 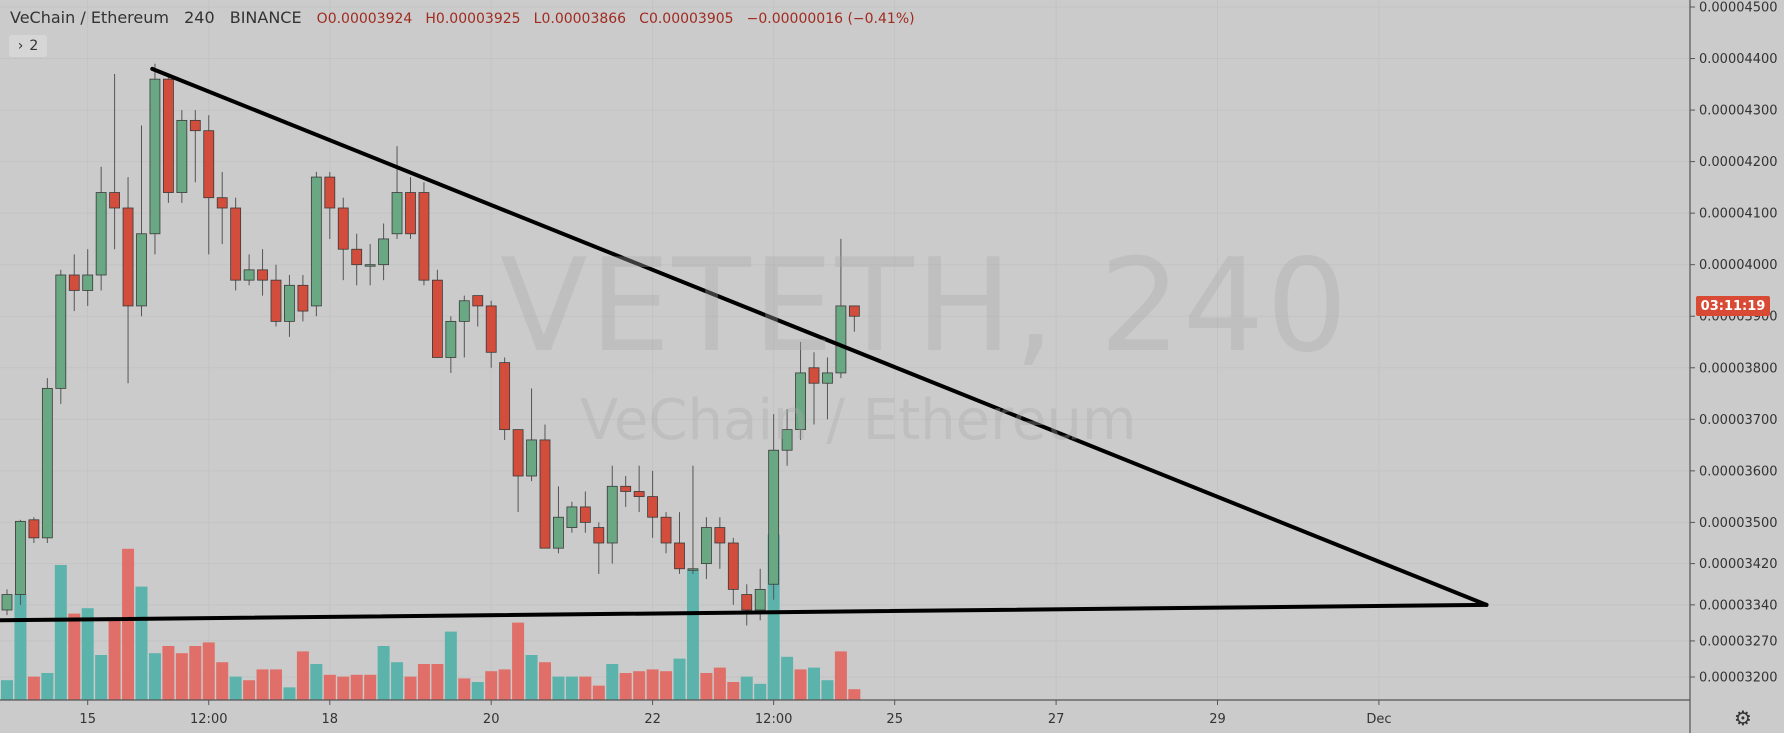 What do you see at coordinates (265, 17) in the screenshot?
I see `exchange: BINANCE` at bounding box center [265, 17].